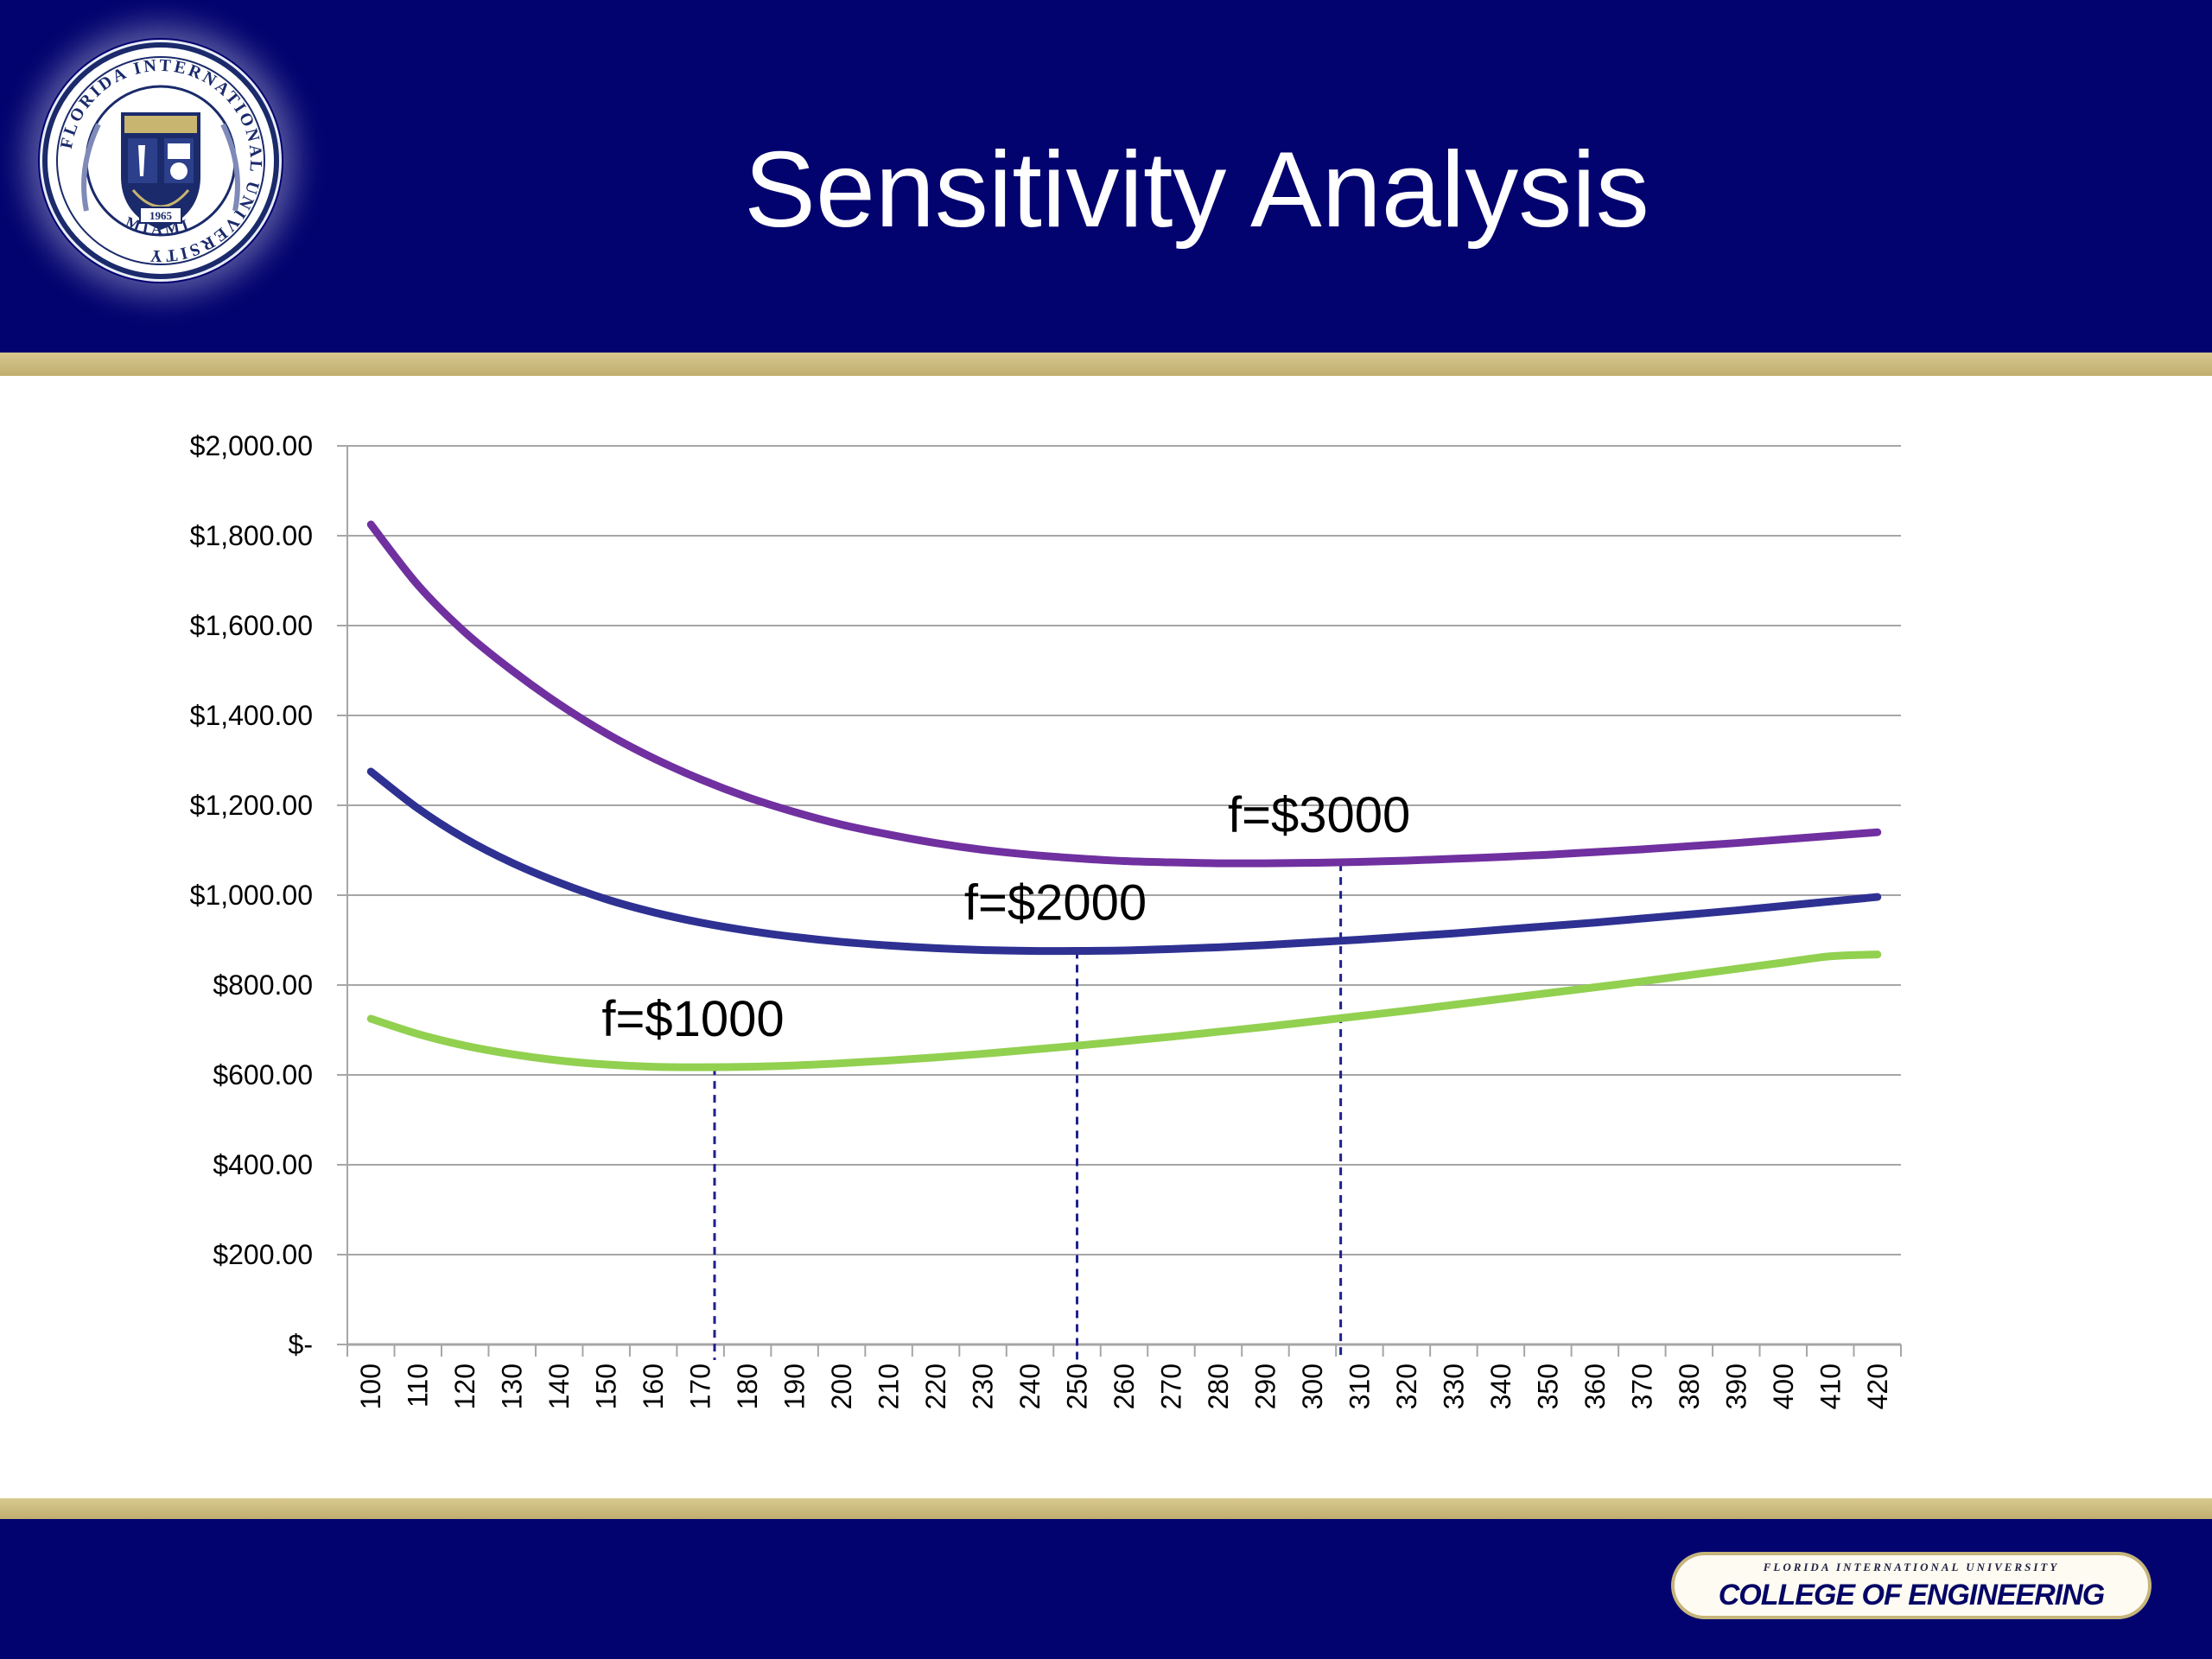 The width and height of the screenshot is (2212, 1659). I want to click on y-tick-label: $800.00, so click(263, 985).